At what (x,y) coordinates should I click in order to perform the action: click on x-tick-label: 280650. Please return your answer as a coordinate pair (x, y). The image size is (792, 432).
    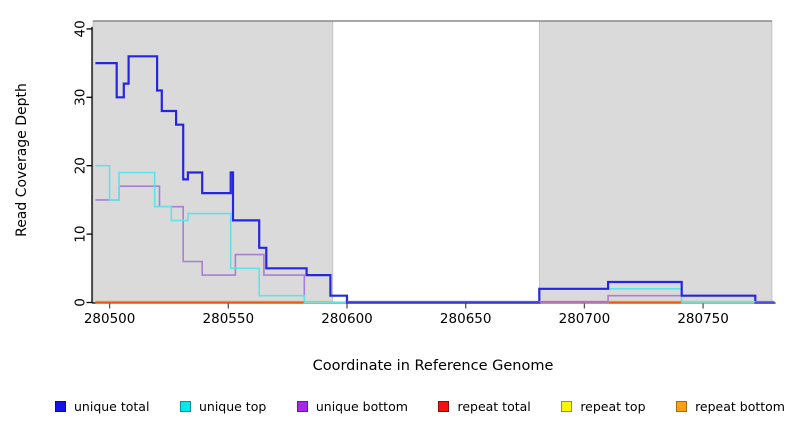
    Looking at the image, I should click on (466, 319).